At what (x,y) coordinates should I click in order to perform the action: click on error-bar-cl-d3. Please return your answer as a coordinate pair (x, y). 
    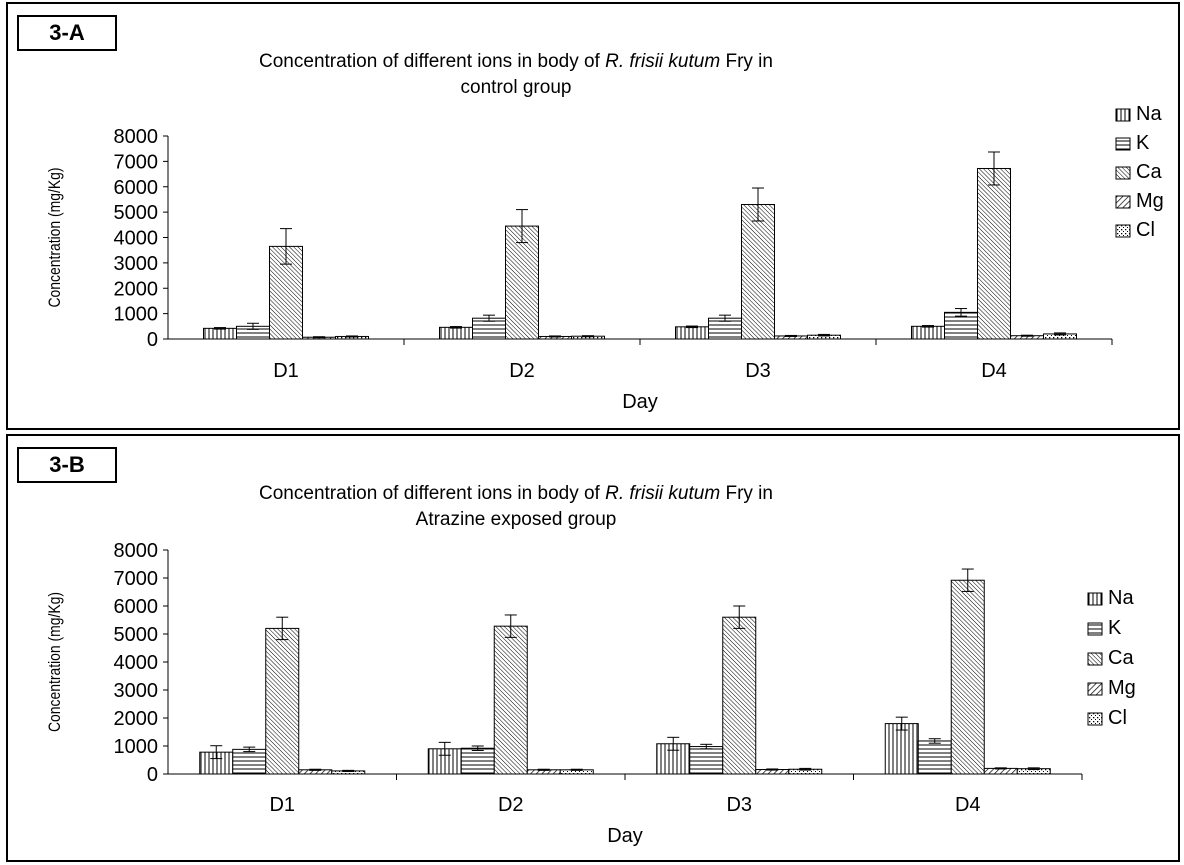
    Looking at the image, I should click on (805, 769).